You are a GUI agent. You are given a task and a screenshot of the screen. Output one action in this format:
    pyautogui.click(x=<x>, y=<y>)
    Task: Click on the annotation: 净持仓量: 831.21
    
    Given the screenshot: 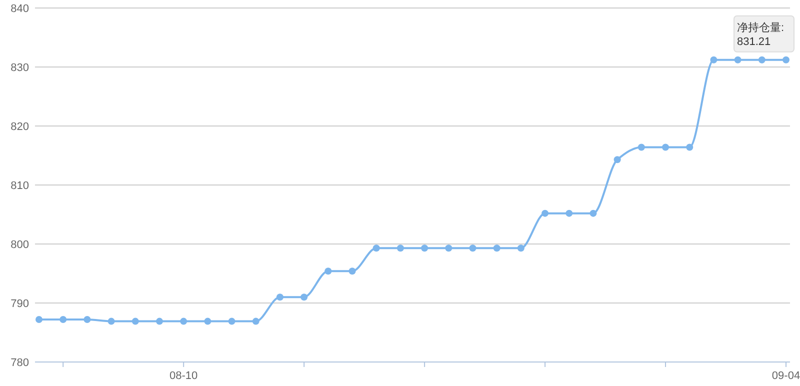 What is the action you would take?
    pyautogui.click(x=760, y=35)
    